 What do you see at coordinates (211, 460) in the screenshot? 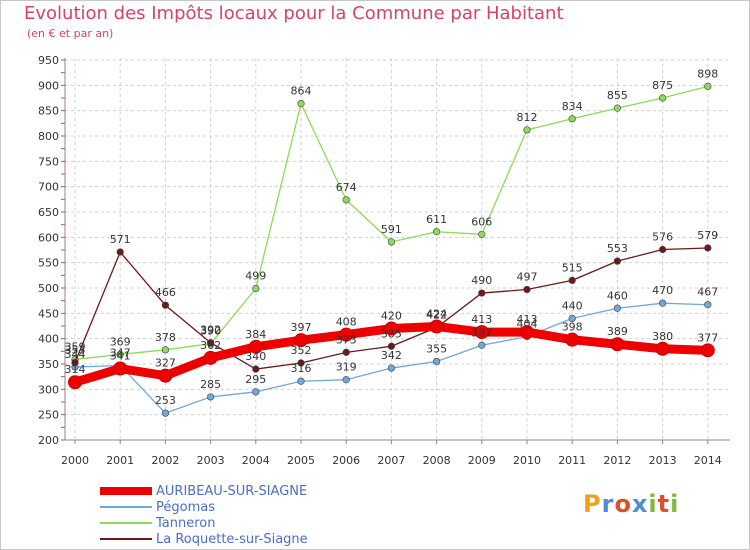
I see `x-tick-label: 2003` at bounding box center [211, 460].